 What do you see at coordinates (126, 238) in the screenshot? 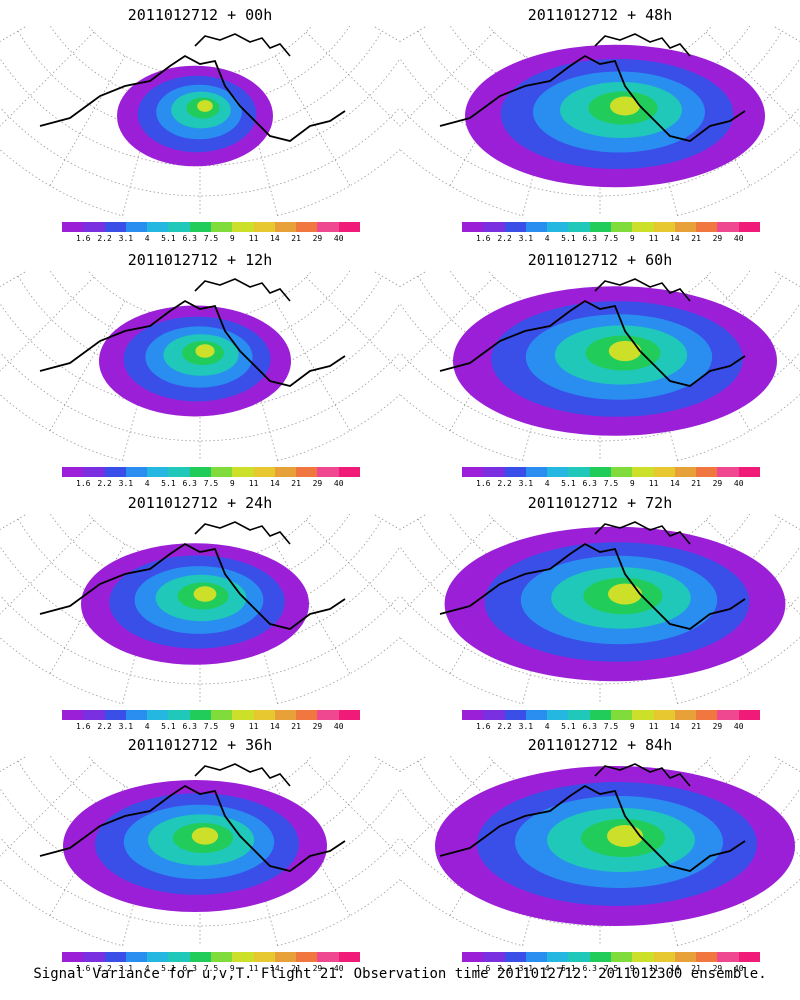
I see `colorbar-tick-label: 3.1` at bounding box center [126, 238].